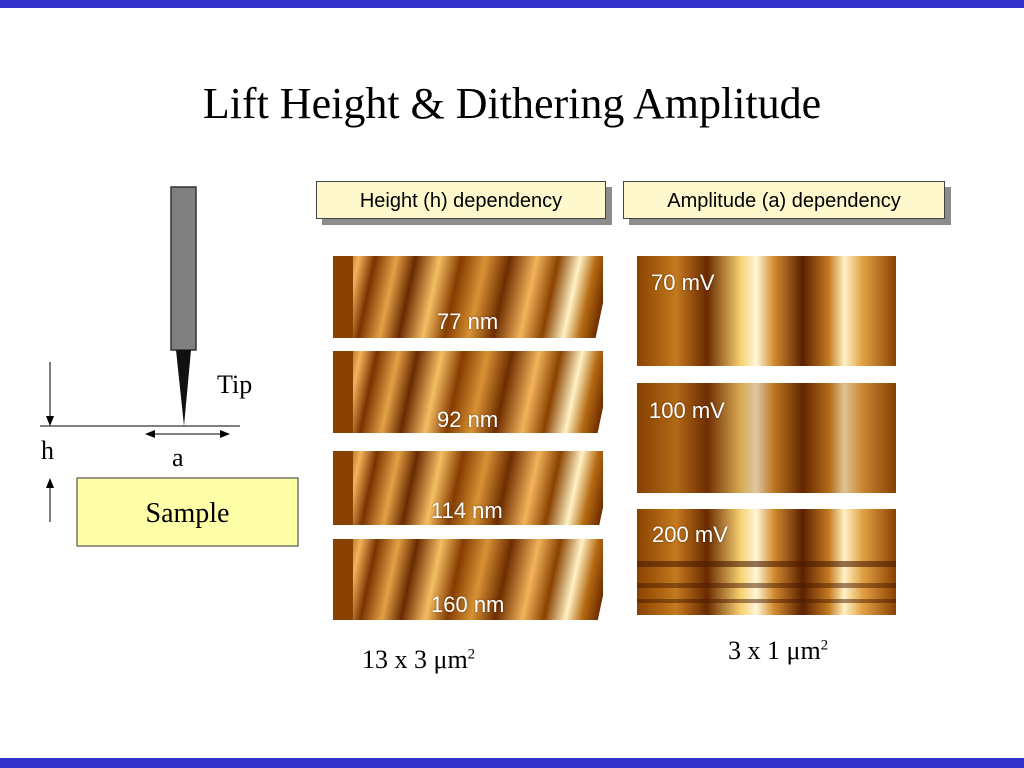 The height and width of the screenshot is (768, 1024). What do you see at coordinates (468, 579) in the screenshot?
I see `afm-image-160nm` at bounding box center [468, 579].